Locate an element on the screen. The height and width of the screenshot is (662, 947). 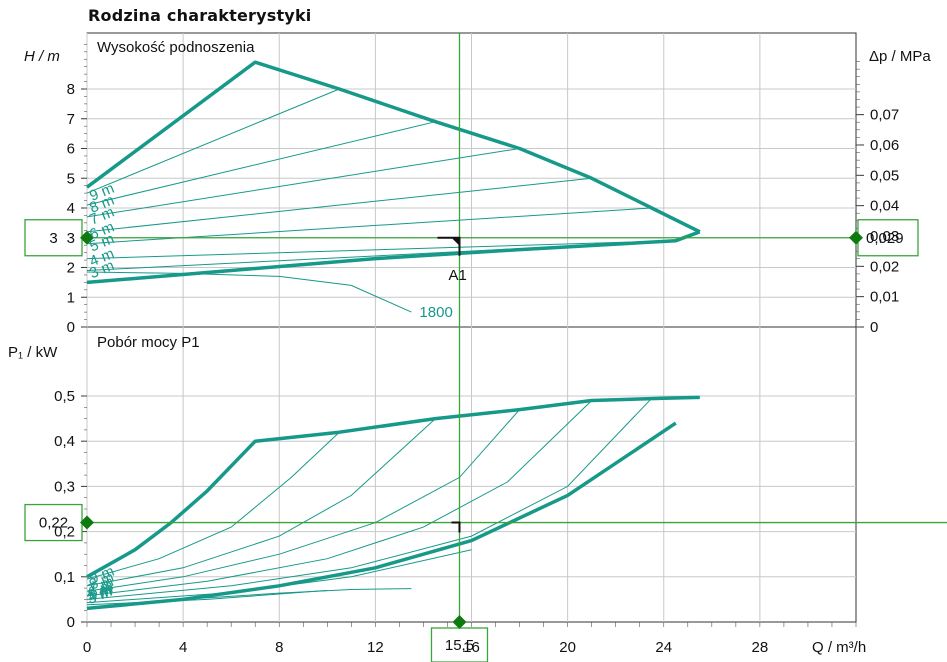
power-y-tick-label: 0,3 is located at coordinates (64, 486).